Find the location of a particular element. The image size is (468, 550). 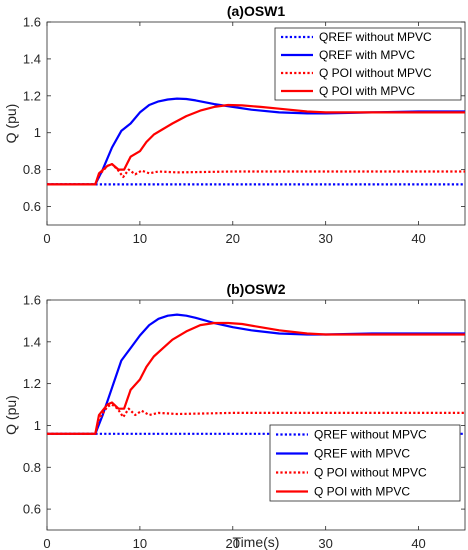

chart-title: (a)OSW1 is located at coordinates (256, 11).